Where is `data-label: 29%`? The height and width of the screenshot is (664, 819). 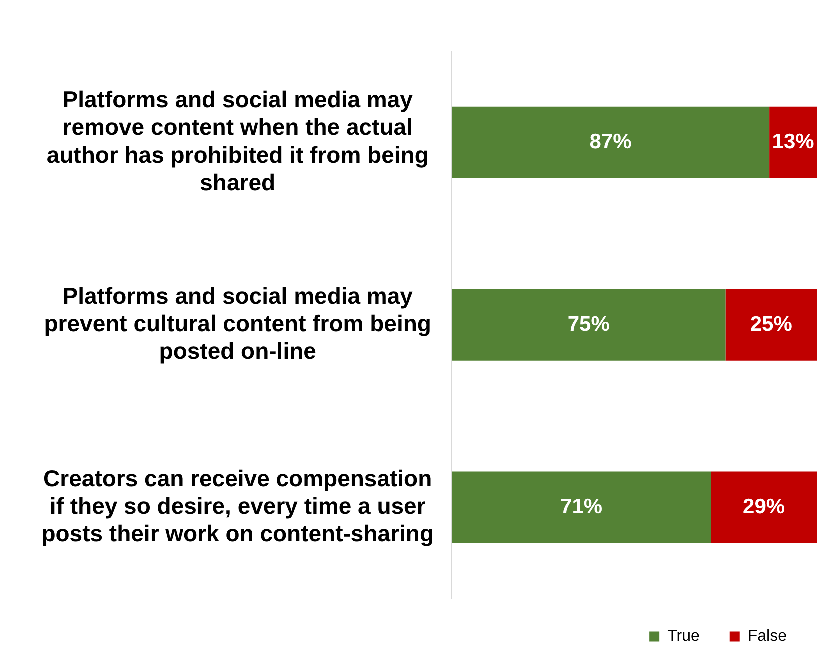 data-label: 29% is located at coordinates (764, 506).